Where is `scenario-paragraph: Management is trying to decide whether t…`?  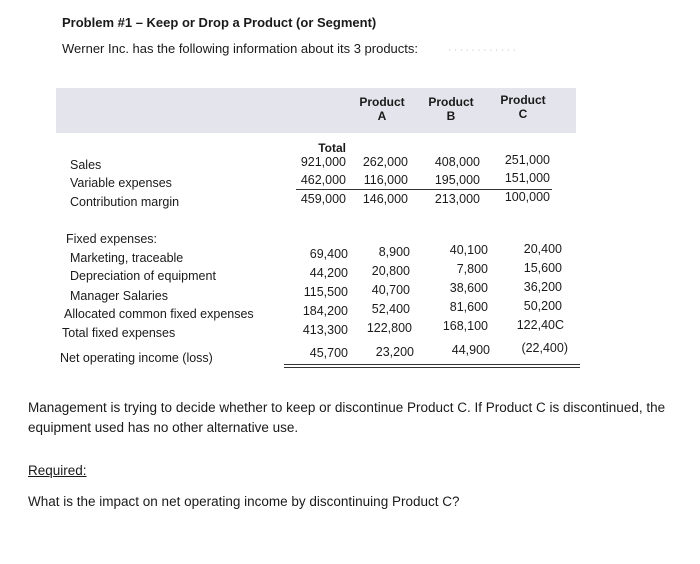
scenario-paragraph: Management is trying to decide whether t… is located at coordinates (347, 417).